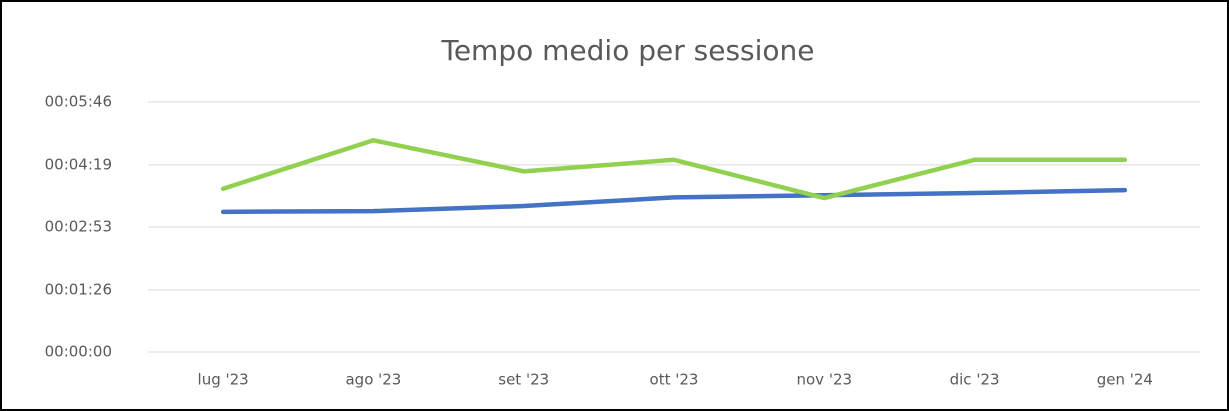 The width and height of the screenshot is (1229, 411). Describe the element at coordinates (523, 380) in the screenshot. I see `x-tick-label: set '23` at that location.